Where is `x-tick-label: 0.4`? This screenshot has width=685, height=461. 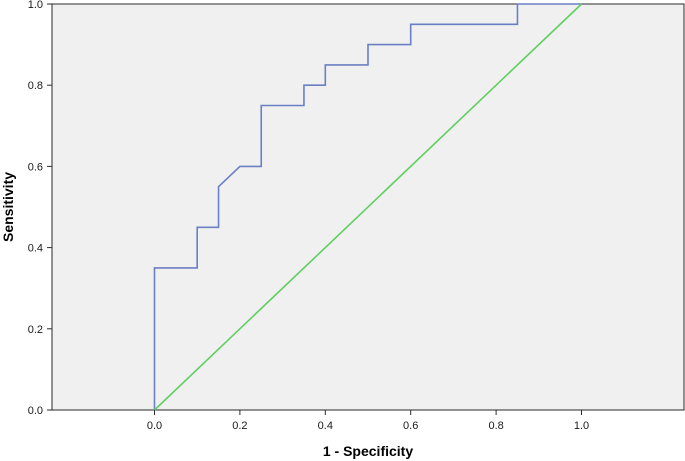
x-tick-label: 0.4 is located at coordinates (325, 426).